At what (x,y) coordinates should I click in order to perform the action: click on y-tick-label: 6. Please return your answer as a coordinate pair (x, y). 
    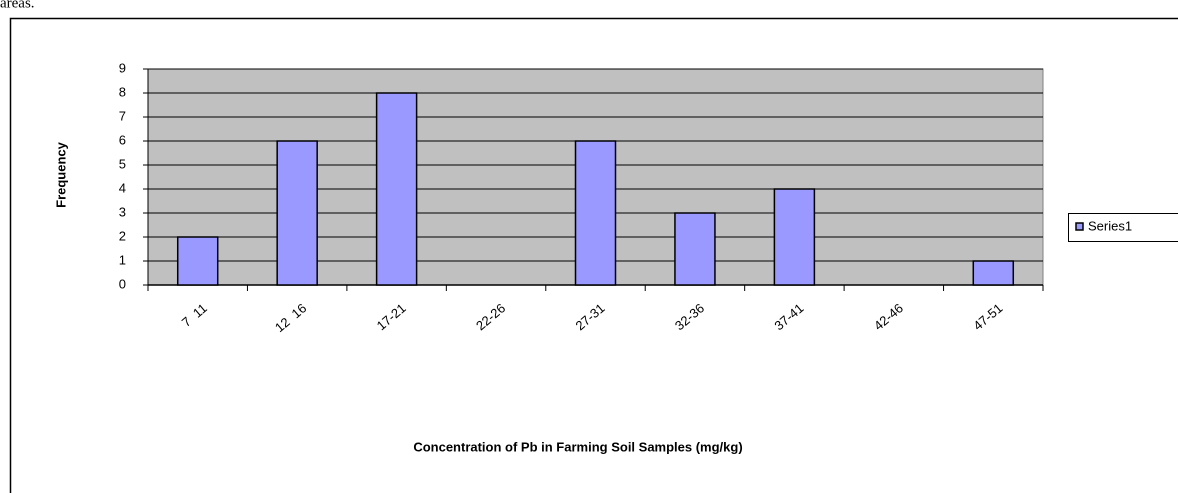
    Looking at the image, I should click on (122, 139).